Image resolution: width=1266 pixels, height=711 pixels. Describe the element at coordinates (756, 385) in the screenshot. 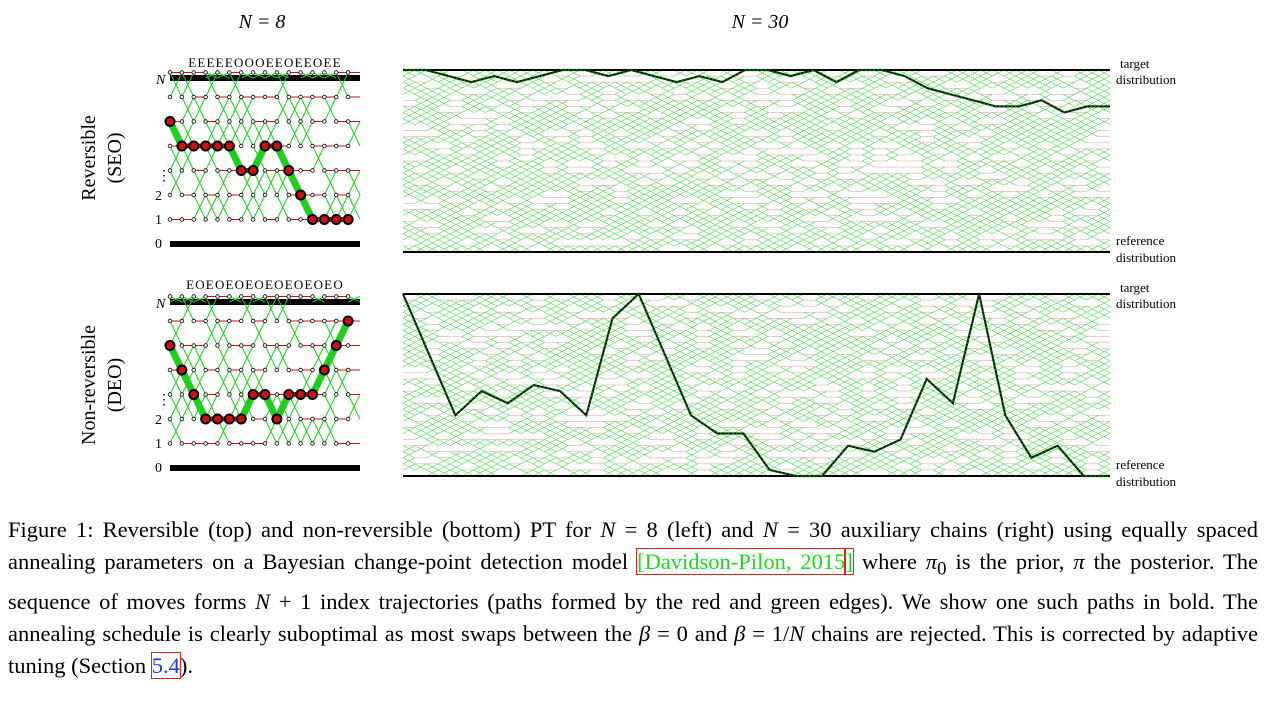

I see `panel-deo-n30` at that location.